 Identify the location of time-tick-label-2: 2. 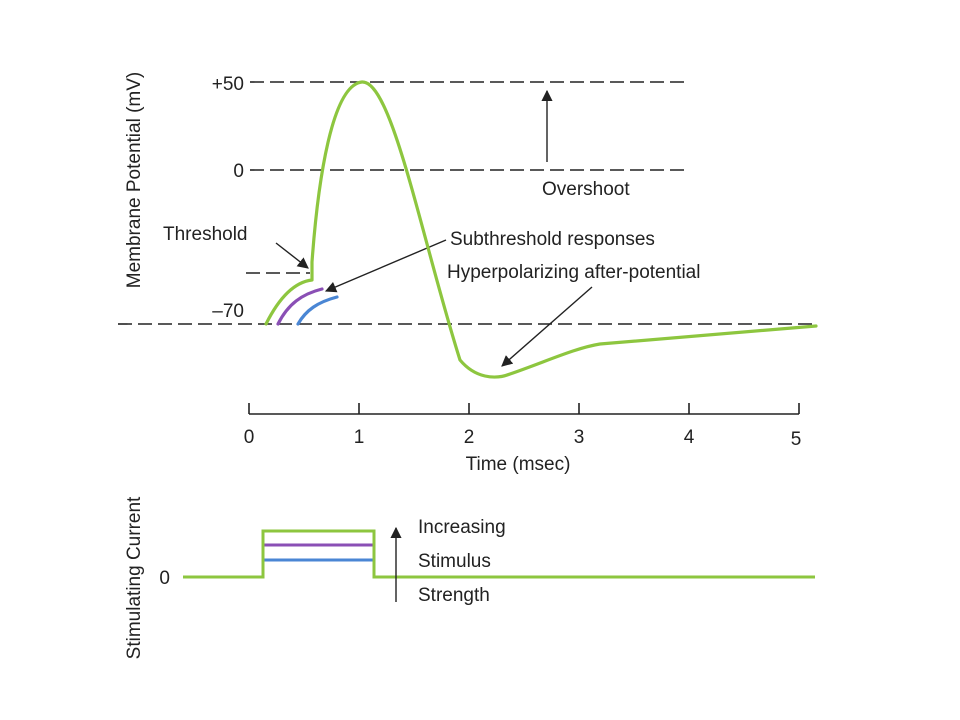
(469, 437).